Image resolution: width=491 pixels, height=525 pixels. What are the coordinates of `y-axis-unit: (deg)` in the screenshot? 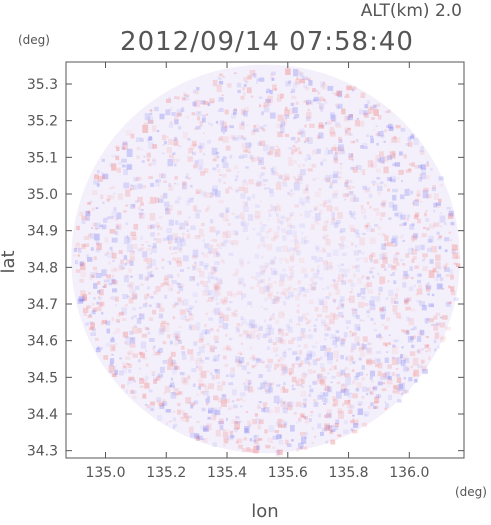 It's located at (34, 40).